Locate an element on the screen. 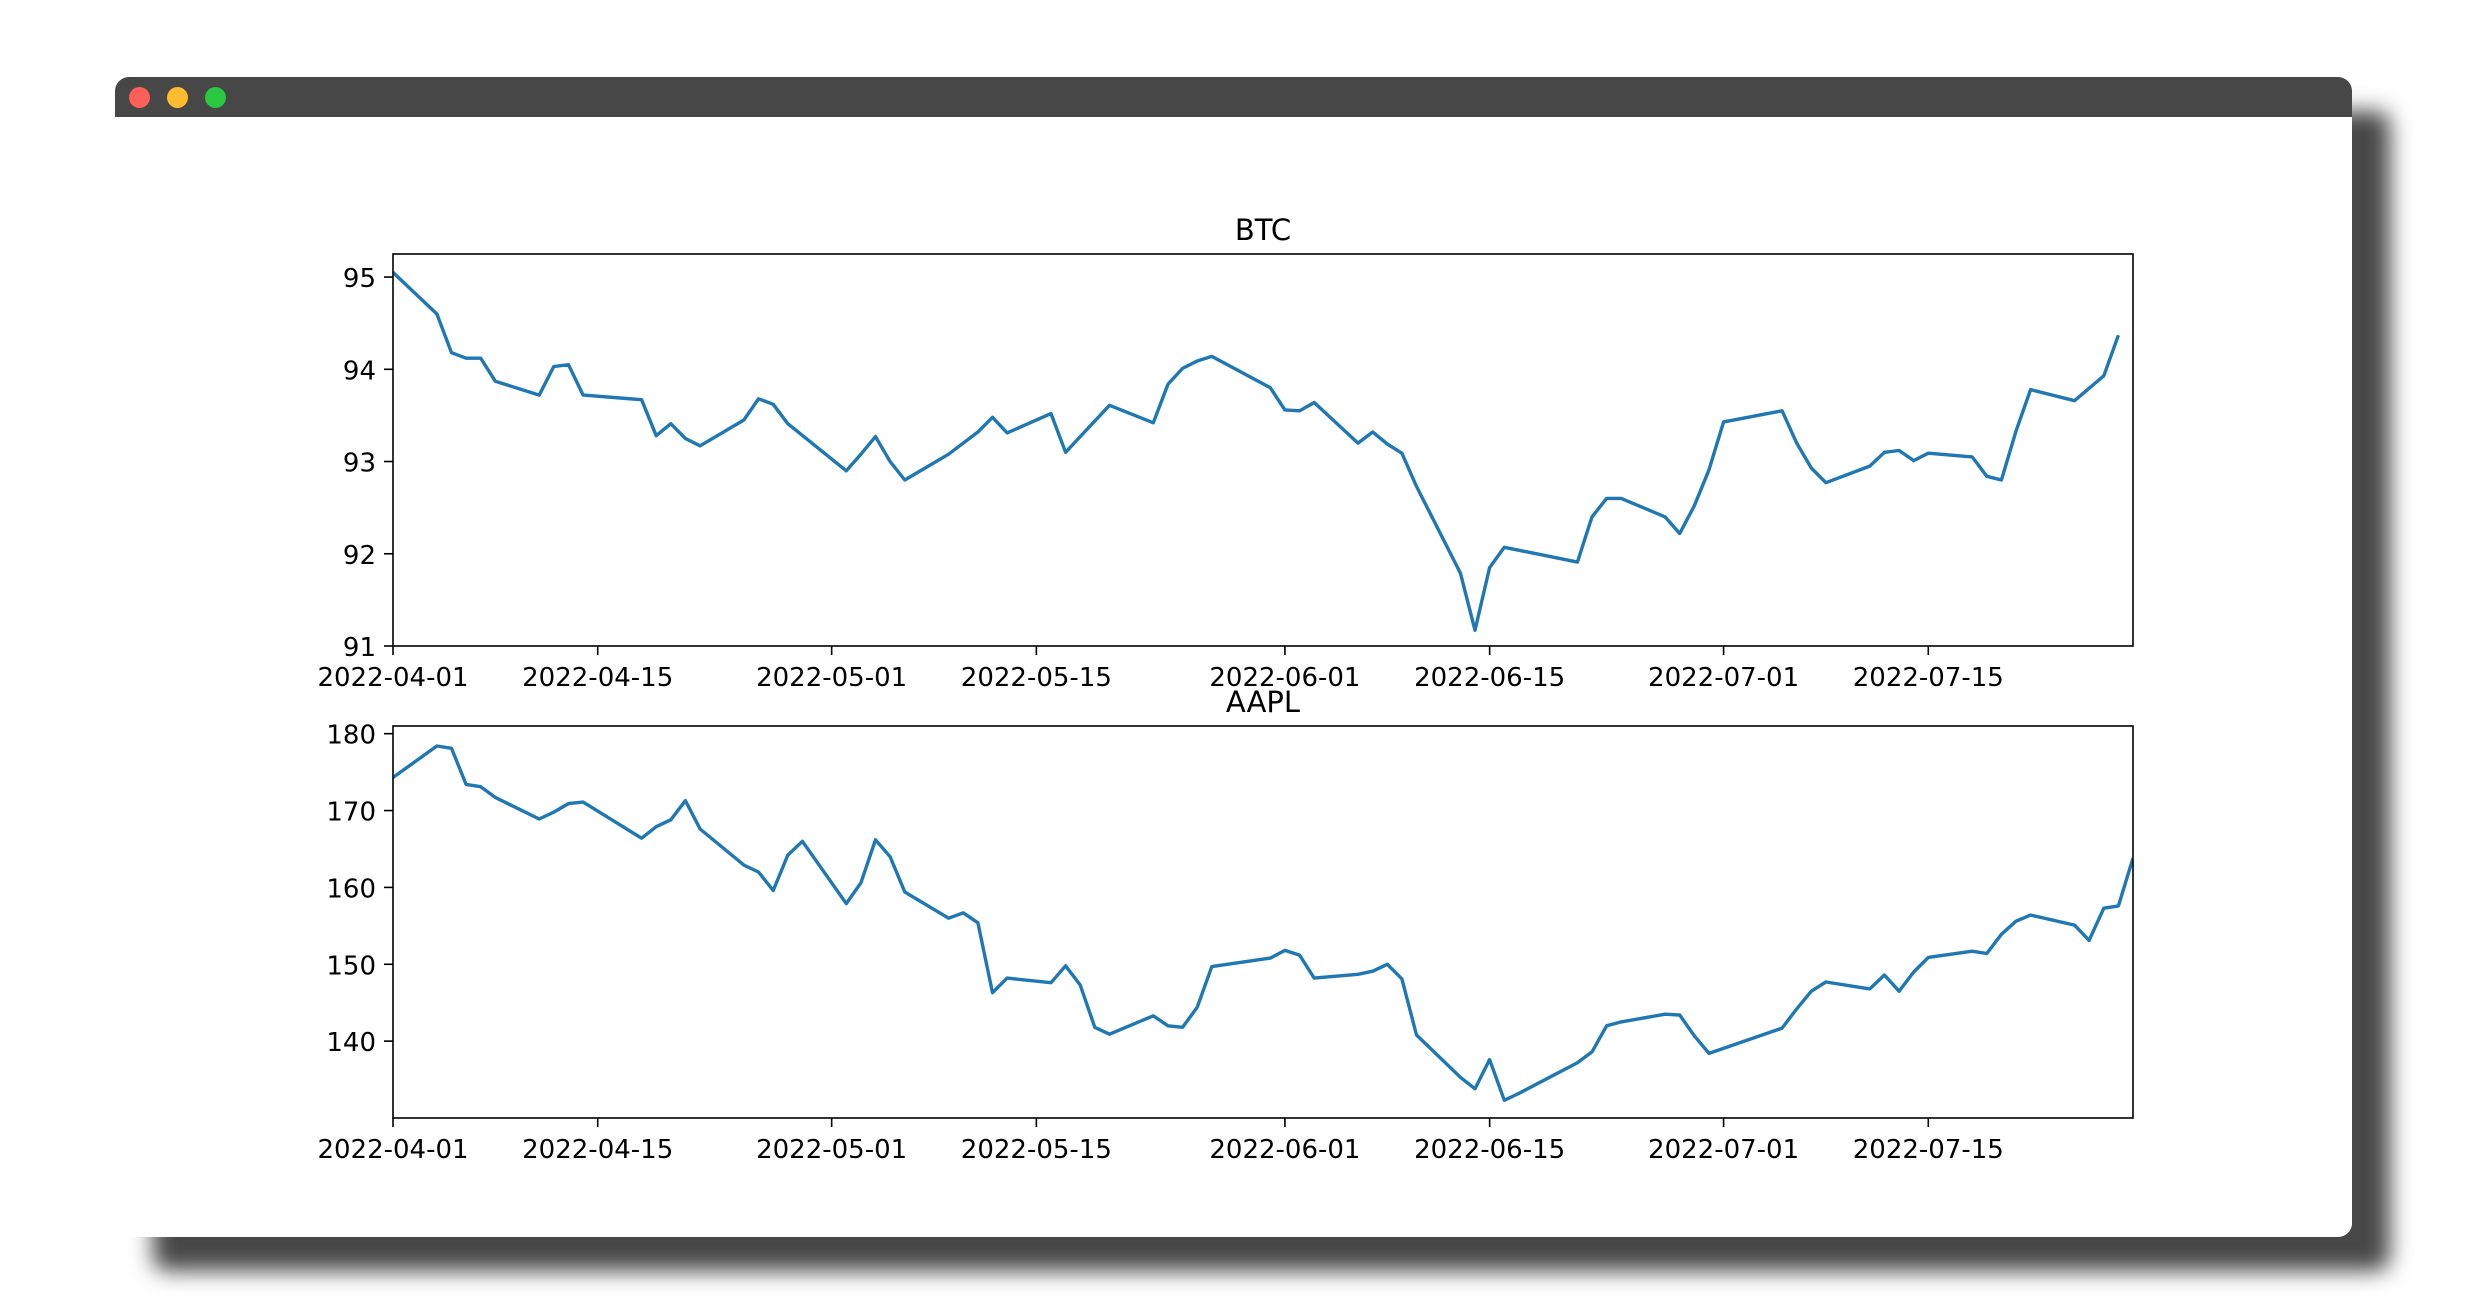  chart-title: BTC is located at coordinates (1263, 230).